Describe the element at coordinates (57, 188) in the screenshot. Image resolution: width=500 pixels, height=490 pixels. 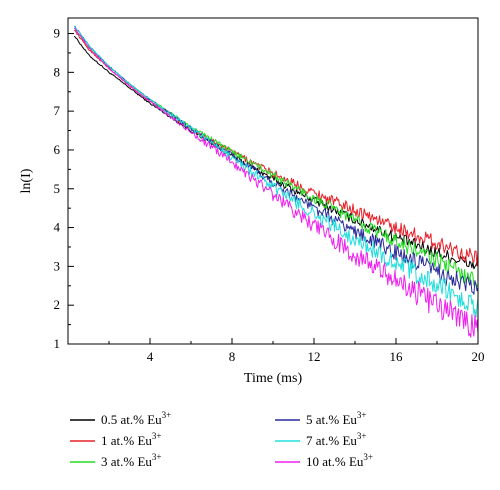
I see `y-tick-label: 5` at that location.